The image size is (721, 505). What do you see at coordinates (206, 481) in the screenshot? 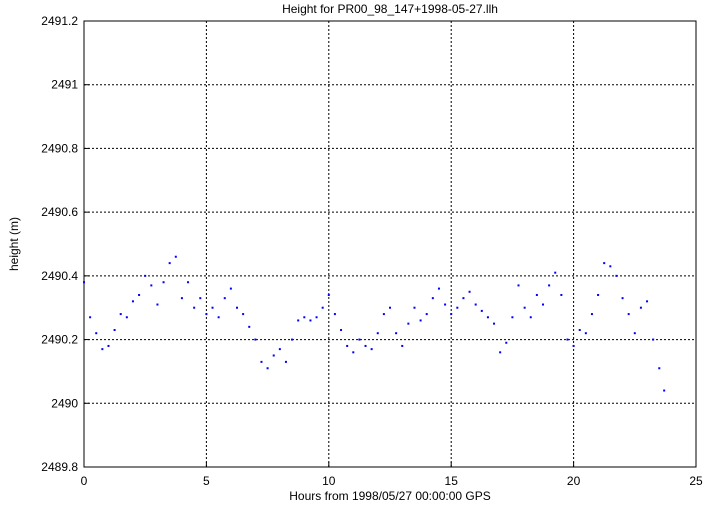
I see `x-tick-label: 5` at bounding box center [206, 481].